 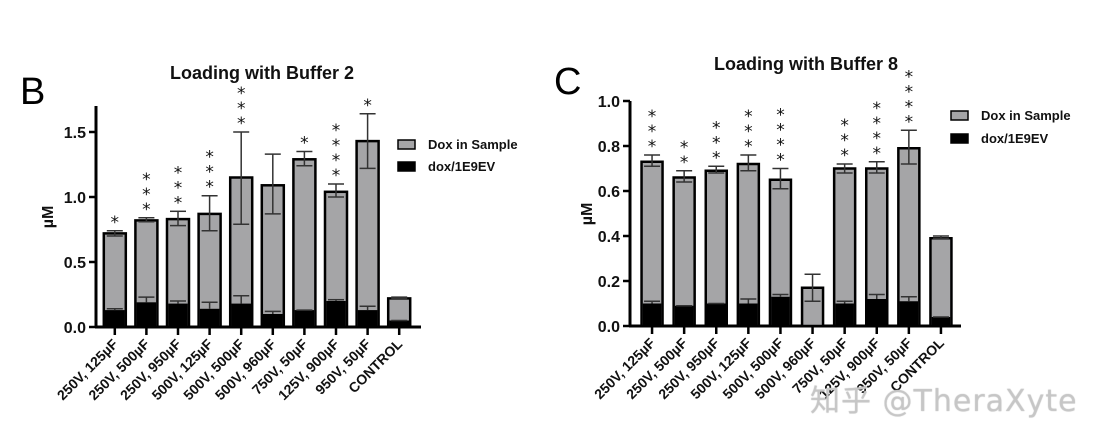 What do you see at coordinates (609, 147) in the screenshot?
I see `y-tick-label: 0.8` at bounding box center [609, 147].